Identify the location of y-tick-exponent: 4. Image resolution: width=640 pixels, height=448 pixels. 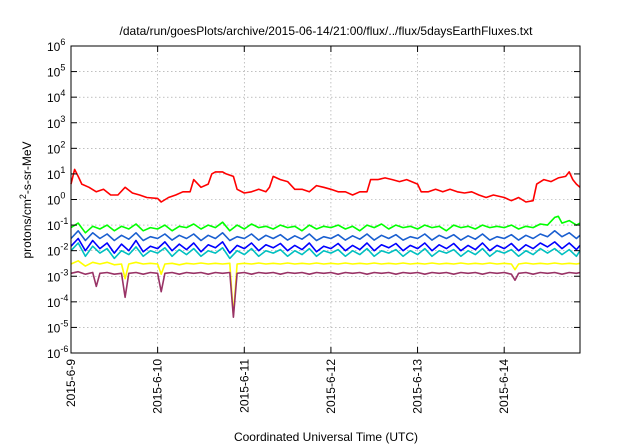
(62, 93).